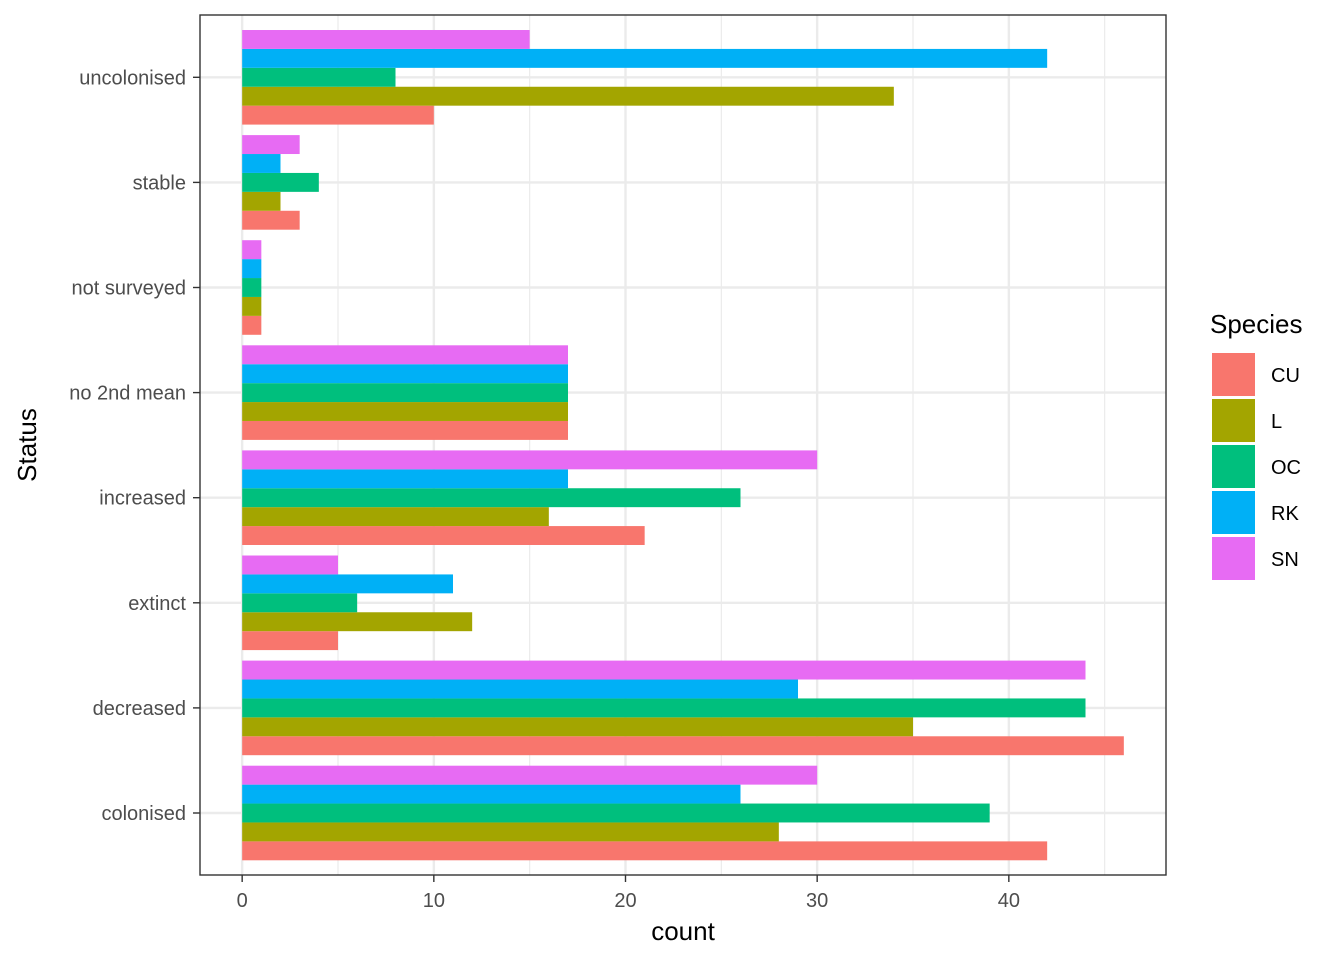 The width and height of the screenshot is (1344, 965). Describe the element at coordinates (1285, 376) in the screenshot. I see `legend-label: CU` at that location.